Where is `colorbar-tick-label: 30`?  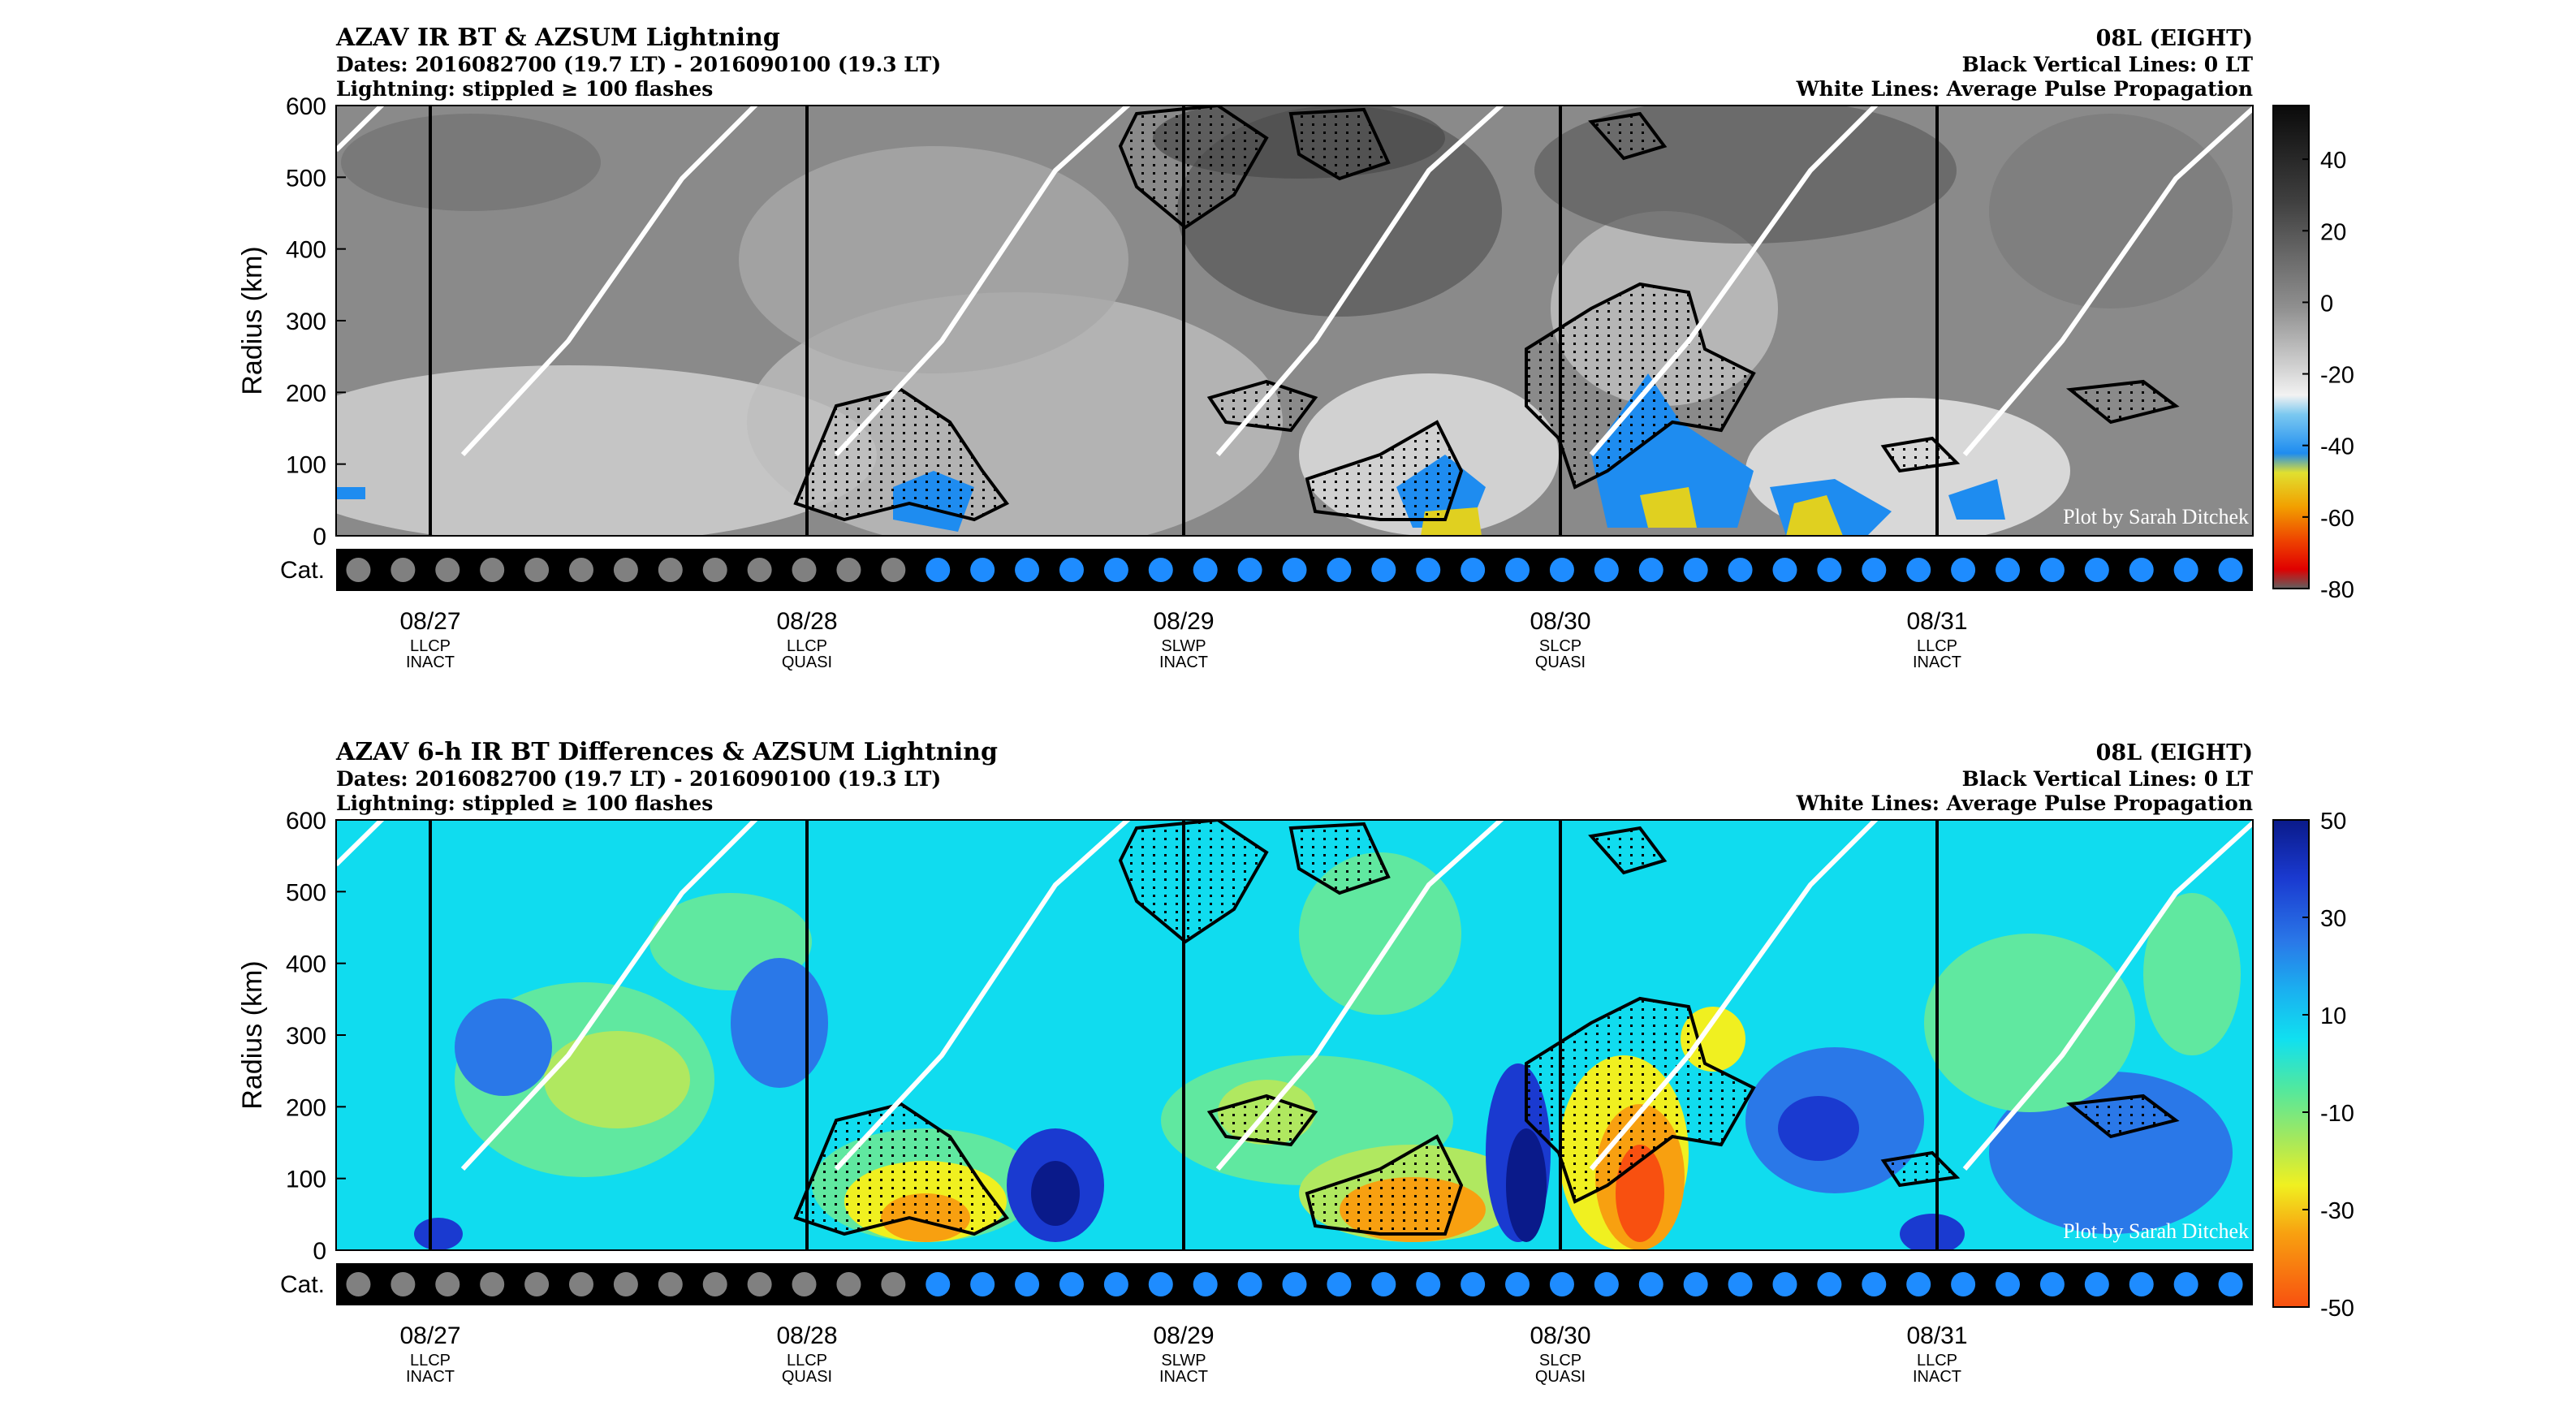 colorbar-tick-label: 30 is located at coordinates (2333, 919).